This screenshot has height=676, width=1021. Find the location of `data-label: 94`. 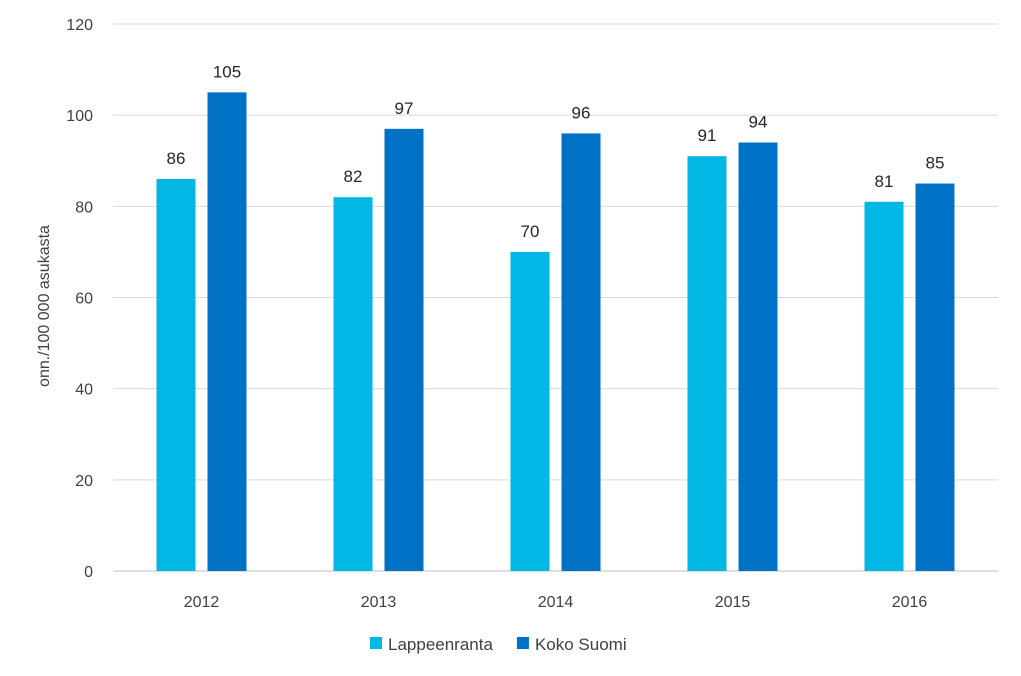

data-label: 94 is located at coordinates (758, 122).